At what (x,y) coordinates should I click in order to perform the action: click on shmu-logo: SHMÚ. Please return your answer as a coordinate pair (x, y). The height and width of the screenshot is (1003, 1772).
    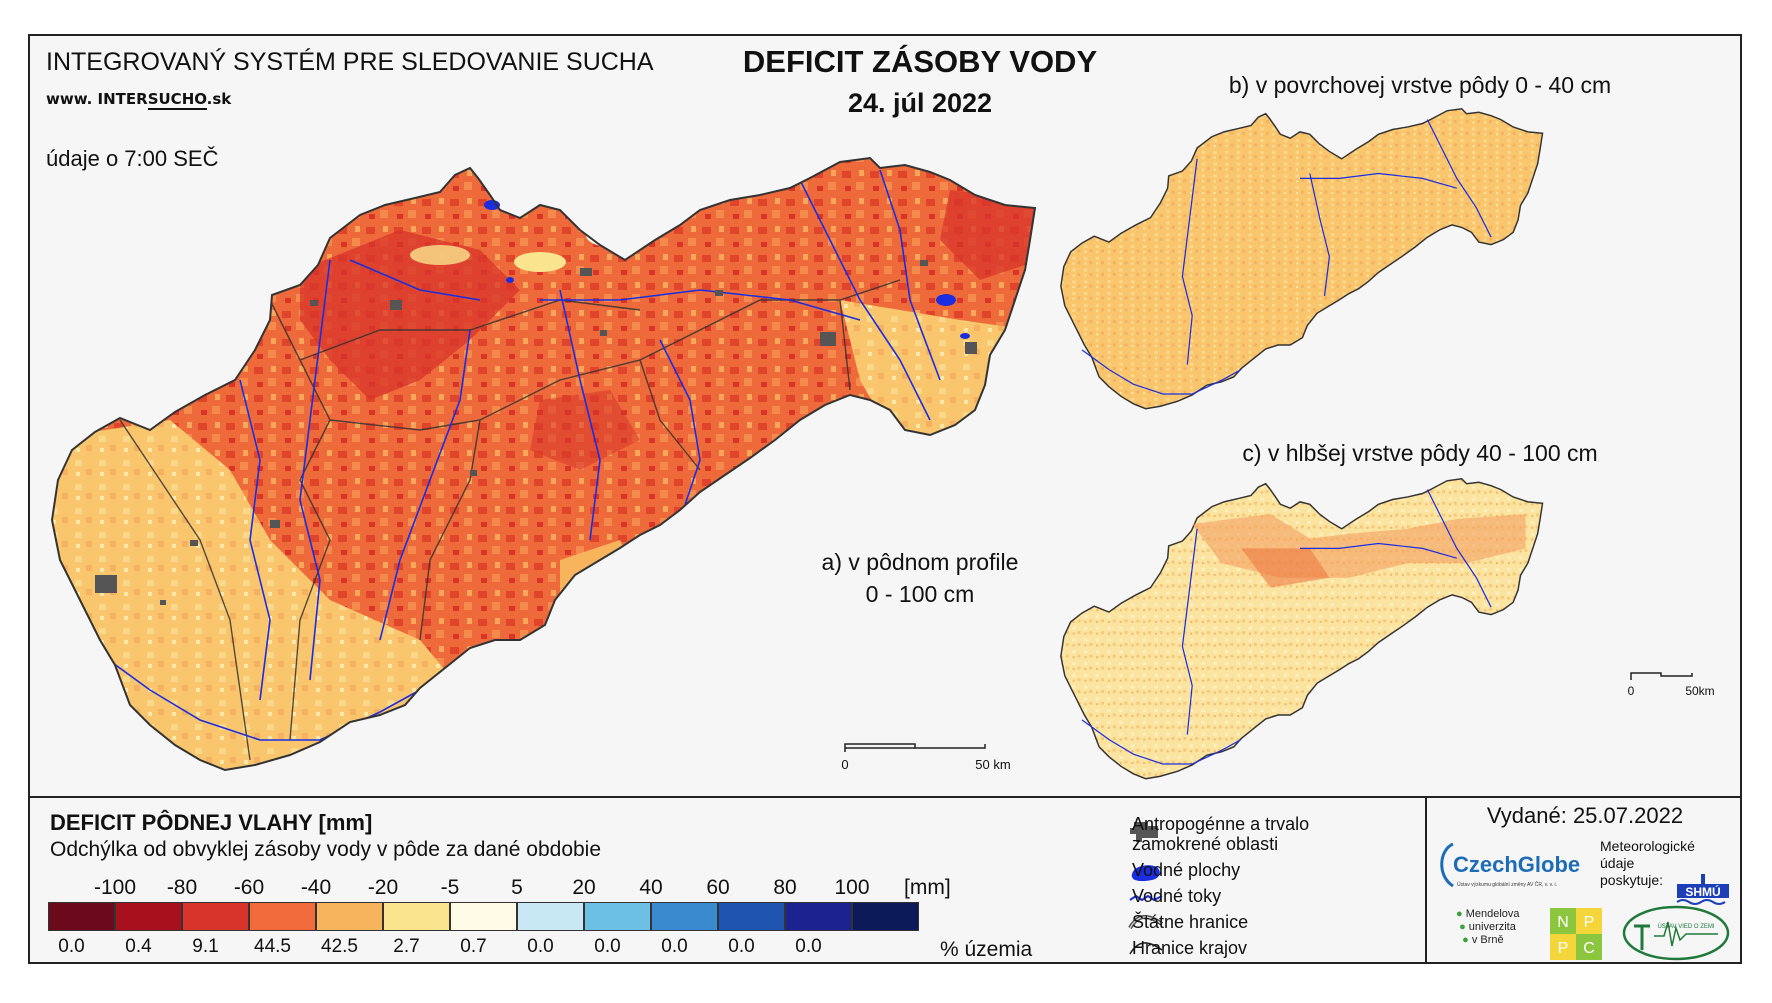
    Looking at the image, I should click on (1702, 889).